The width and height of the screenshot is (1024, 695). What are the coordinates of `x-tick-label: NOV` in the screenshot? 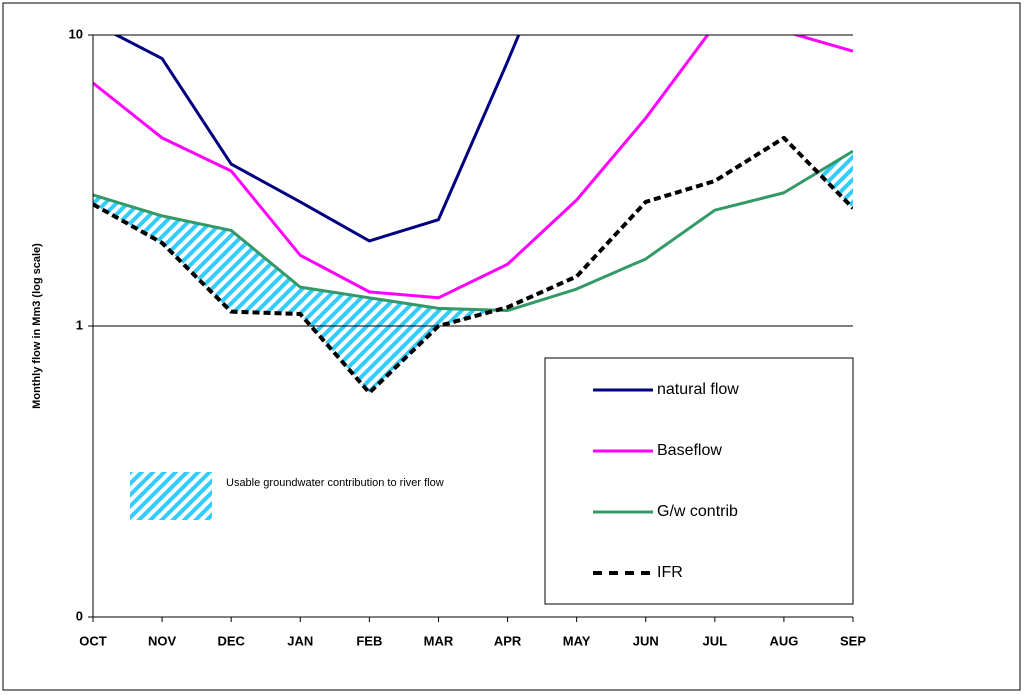 It's located at (162, 640).